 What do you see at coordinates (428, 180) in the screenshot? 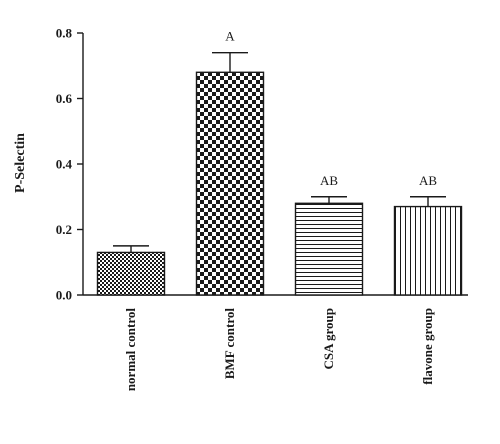
I see `significance-label-flavone-group: AB` at bounding box center [428, 180].